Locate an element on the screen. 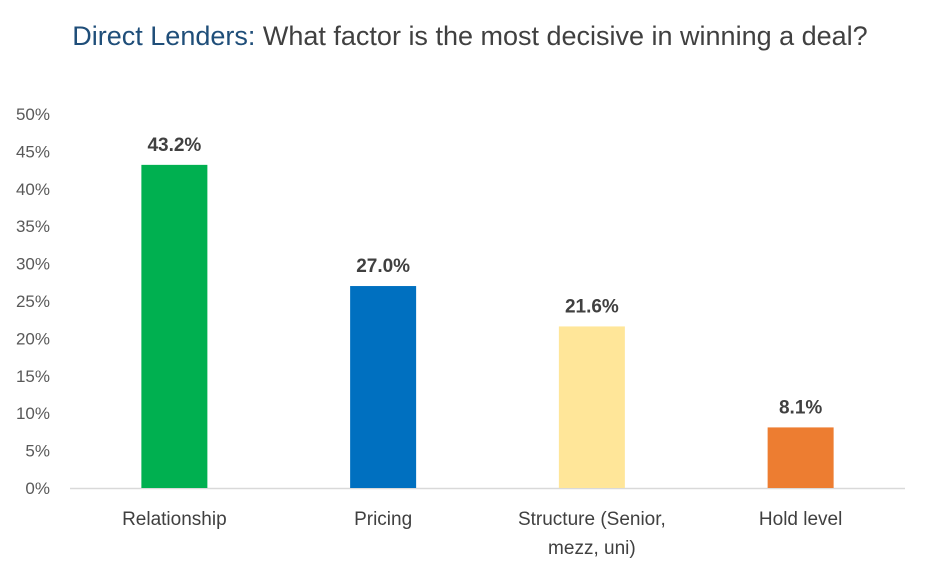 This screenshot has height=570, width=927. y-tick-label: 20% is located at coordinates (33, 338).